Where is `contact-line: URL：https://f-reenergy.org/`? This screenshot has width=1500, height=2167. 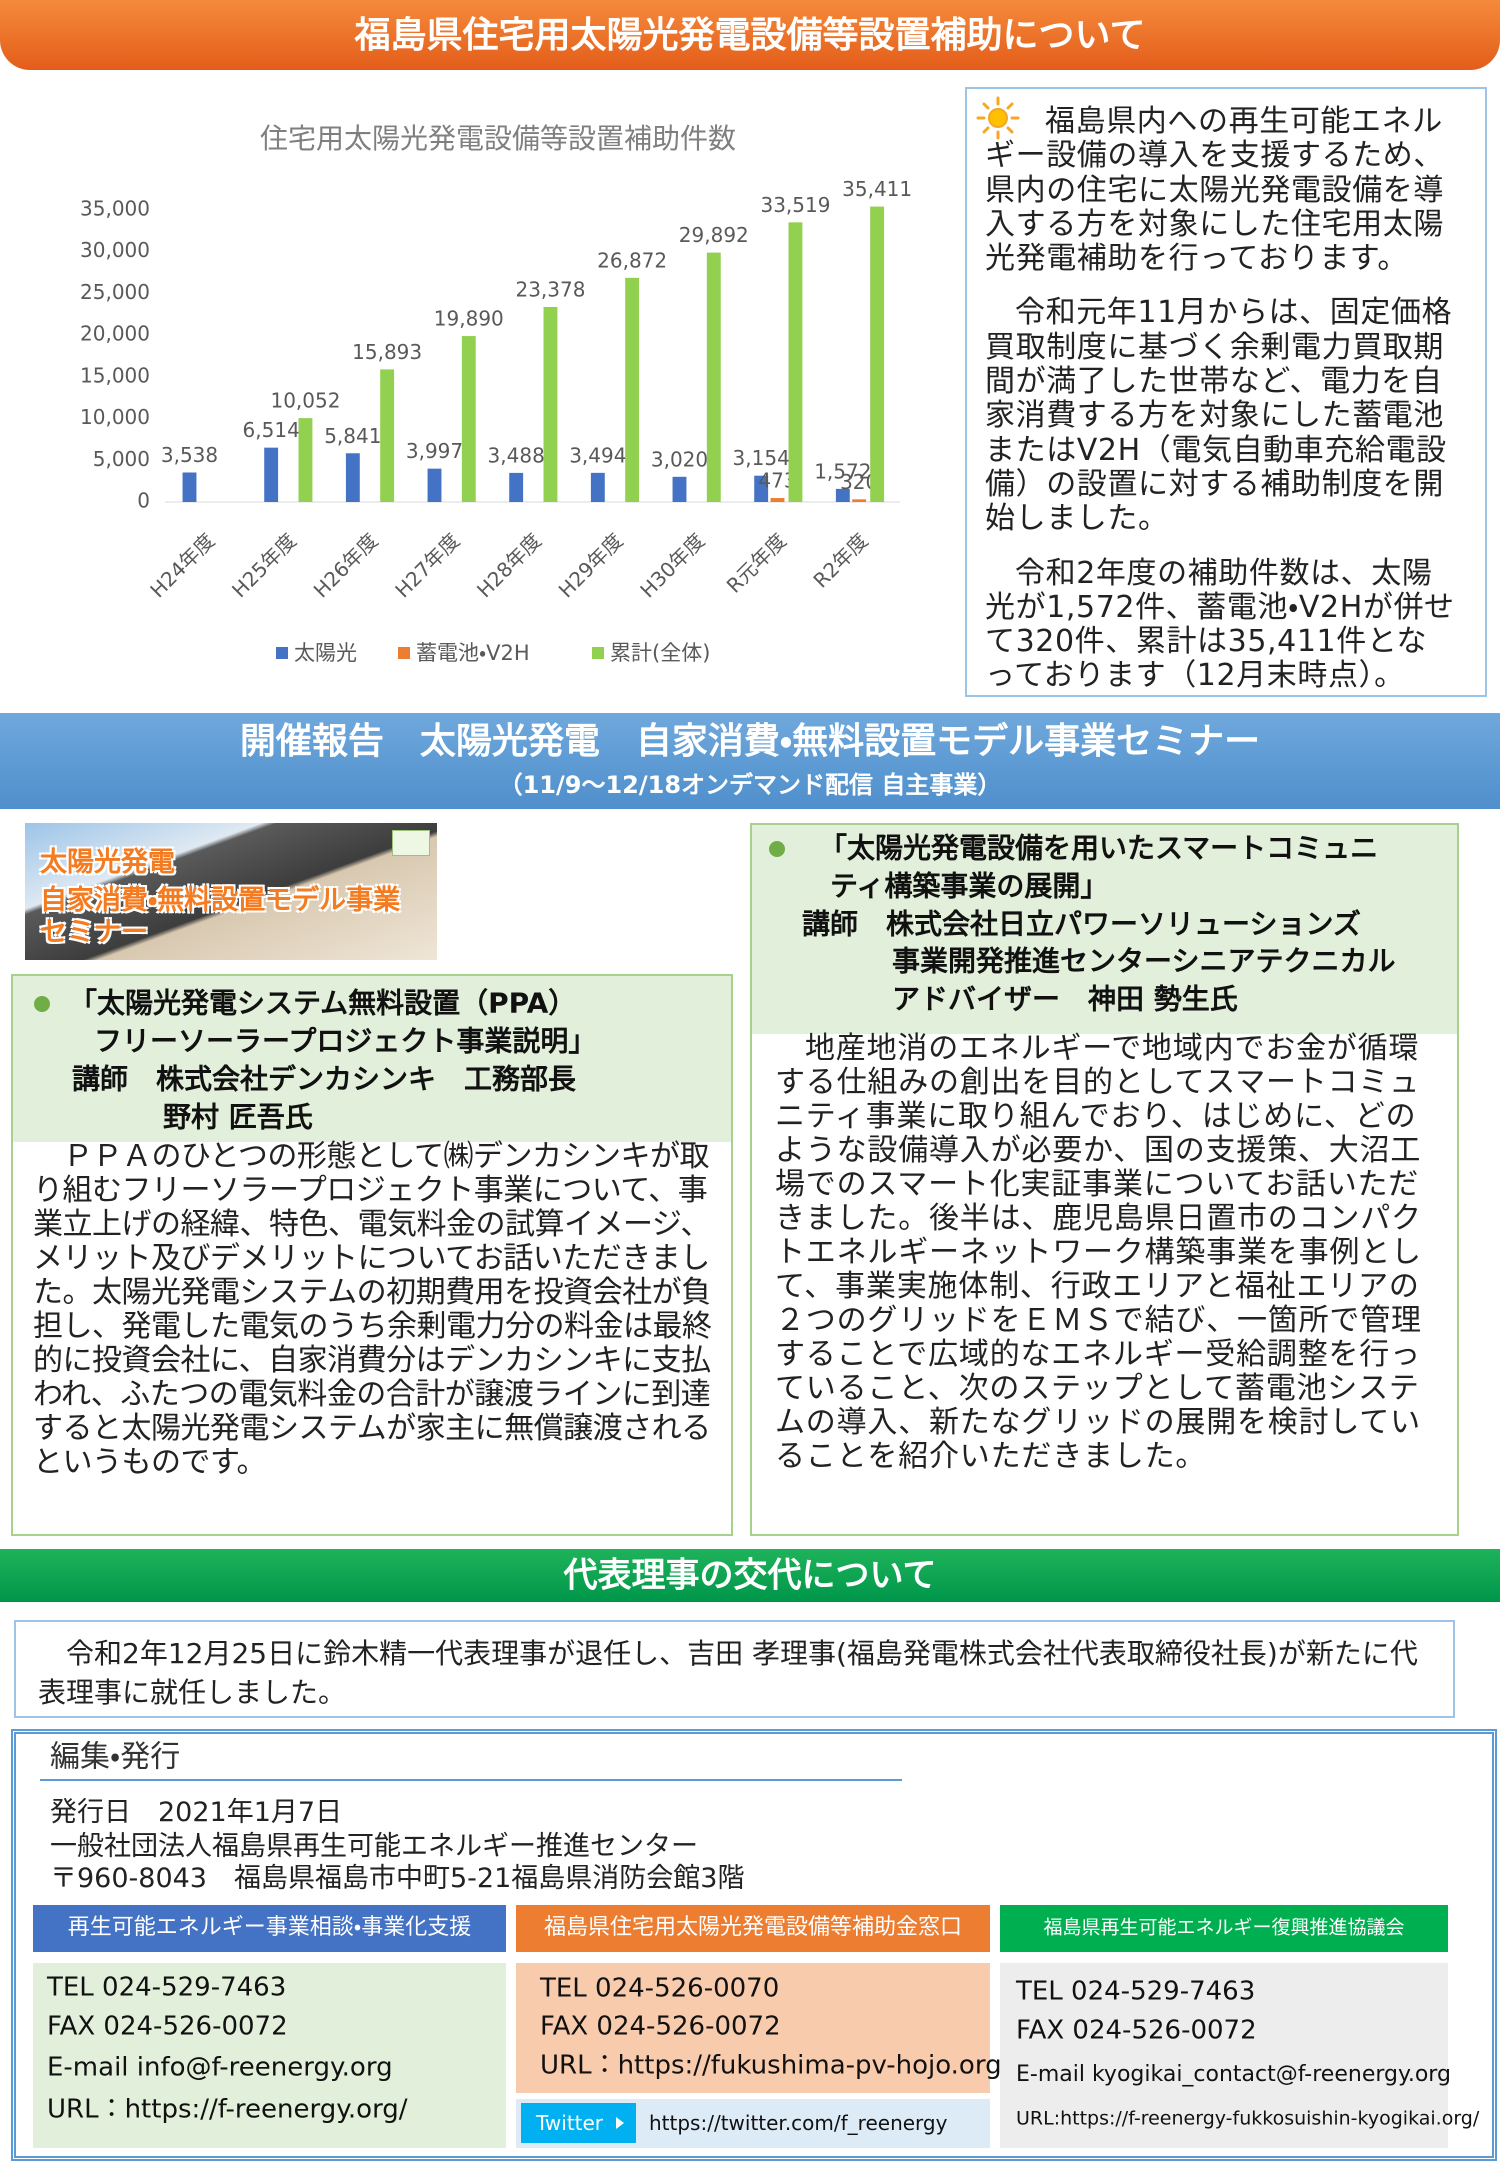 contact-line: URL：https://f-reenergy.org/ is located at coordinates (227, 2109).